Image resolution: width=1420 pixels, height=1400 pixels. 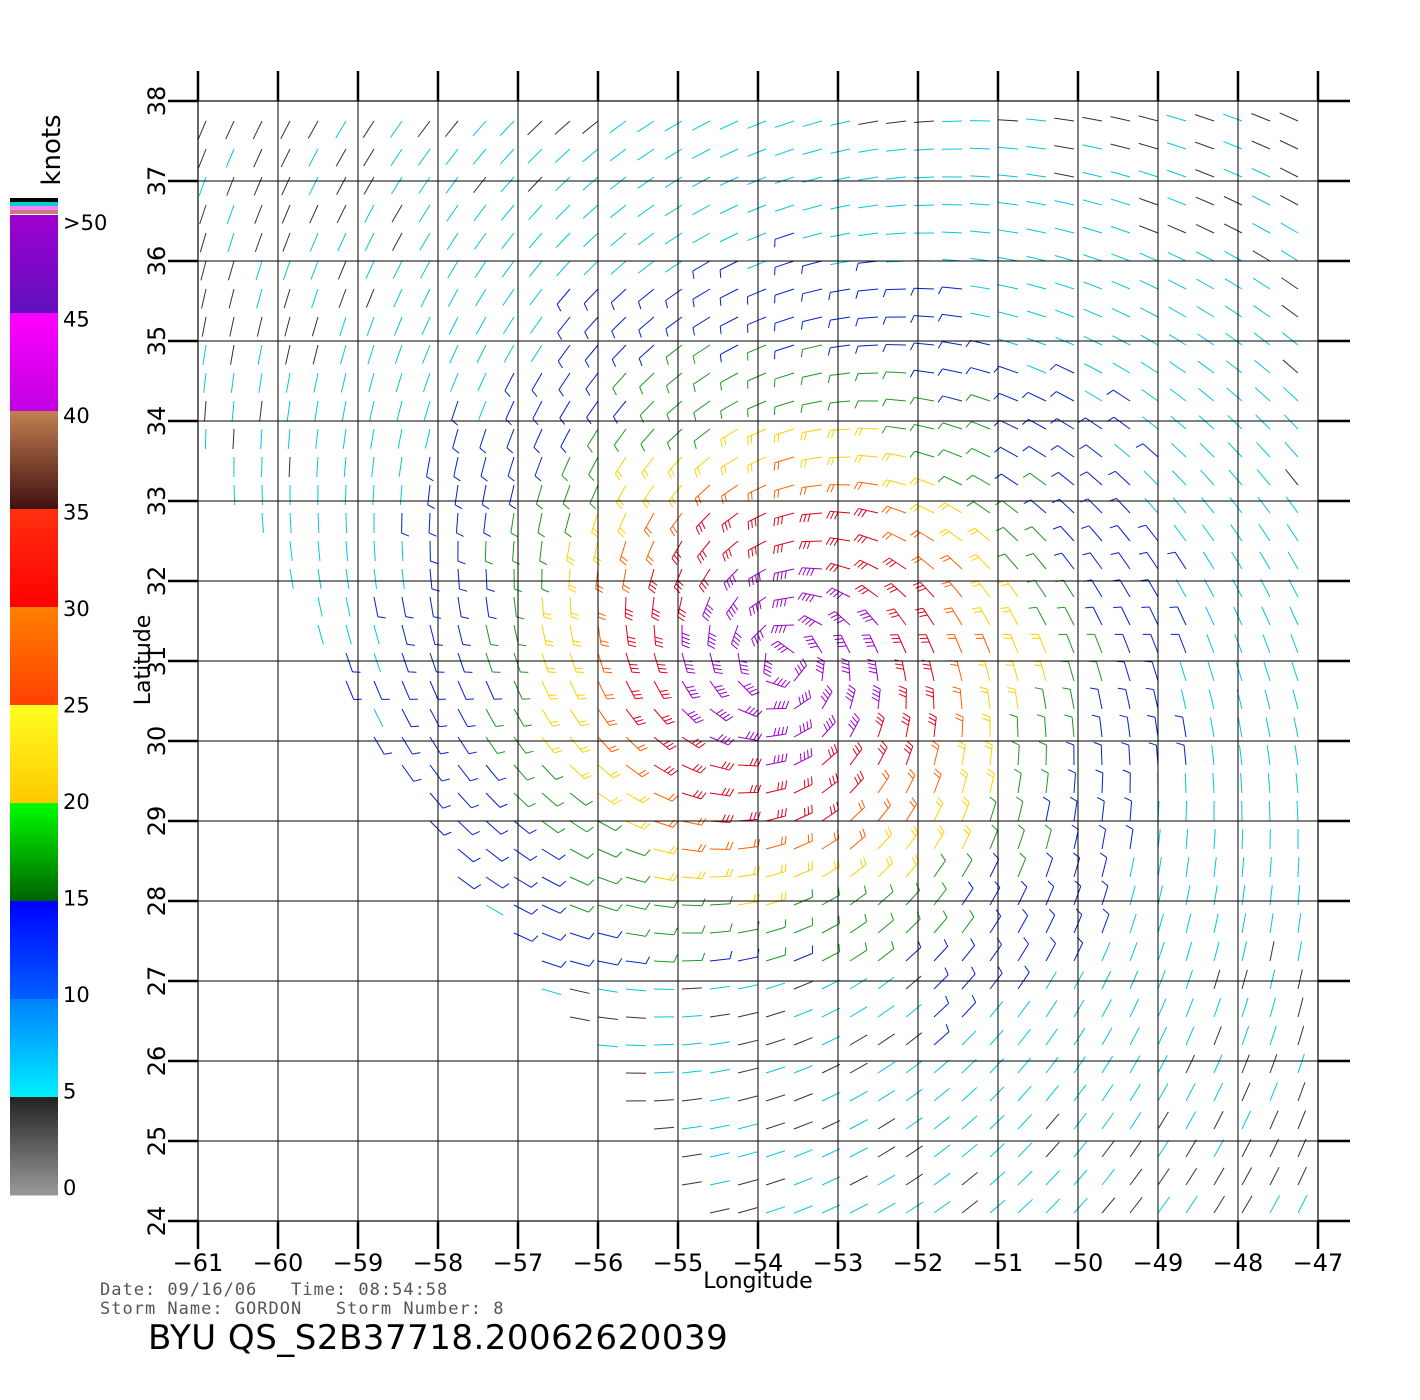 What do you see at coordinates (76, 609) in the screenshot?
I see `colorbar-tick-label: 30` at bounding box center [76, 609].